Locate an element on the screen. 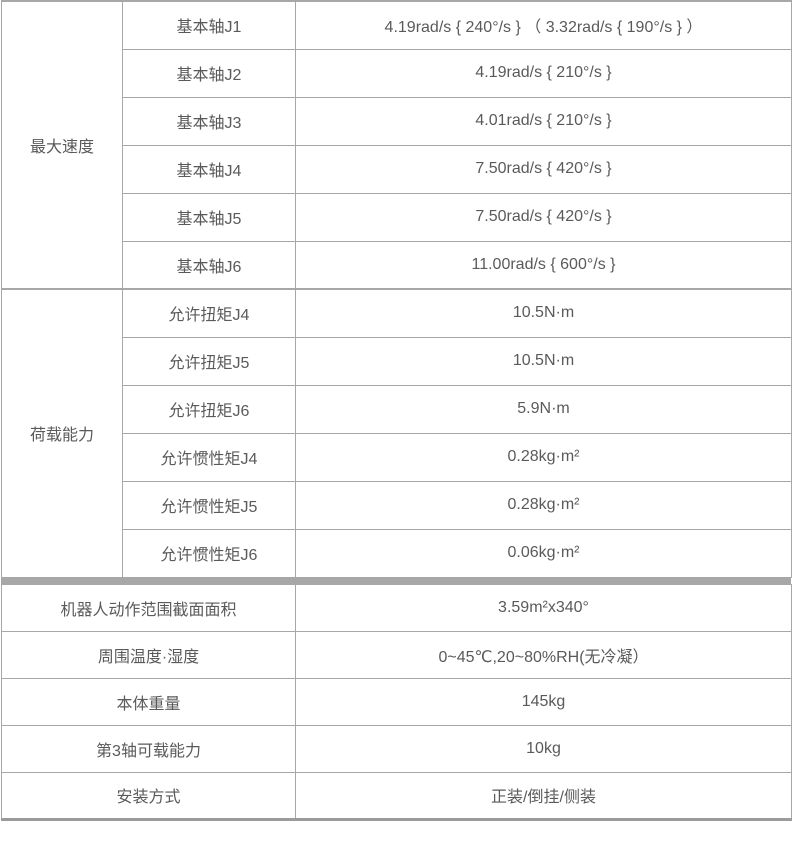 This screenshot has width=800, height=844. table-row: 允许扭矩J5 10.5N·m is located at coordinates (397, 361).